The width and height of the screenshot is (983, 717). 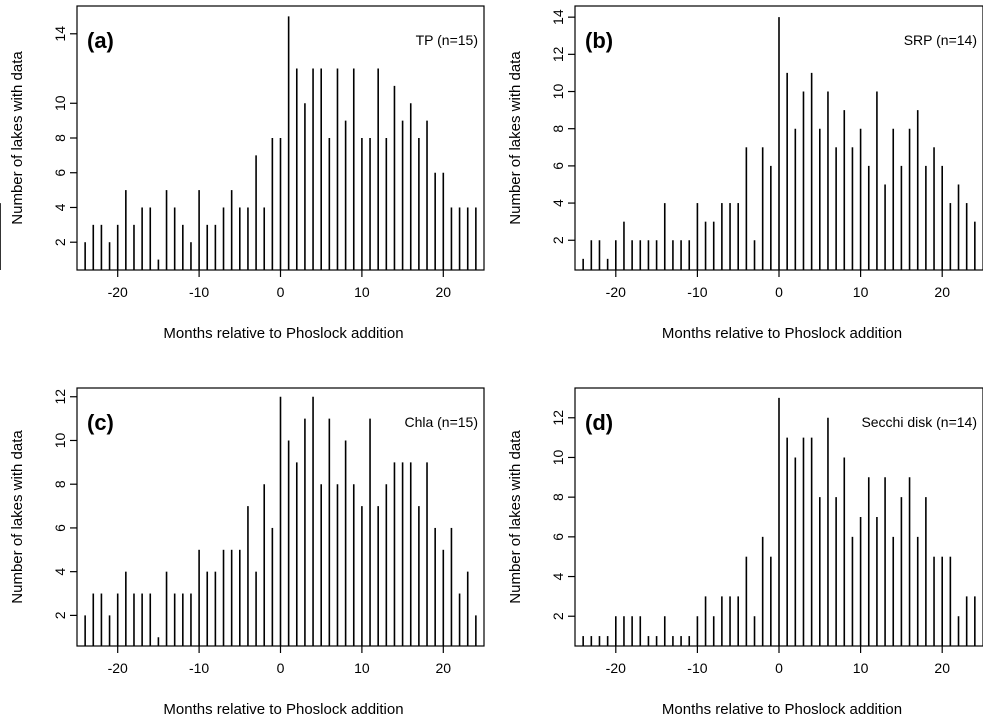 What do you see at coordinates (940, 40) in the screenshot?
I see `series-label: SRP (n=14)` at bounding box center [940, 40].